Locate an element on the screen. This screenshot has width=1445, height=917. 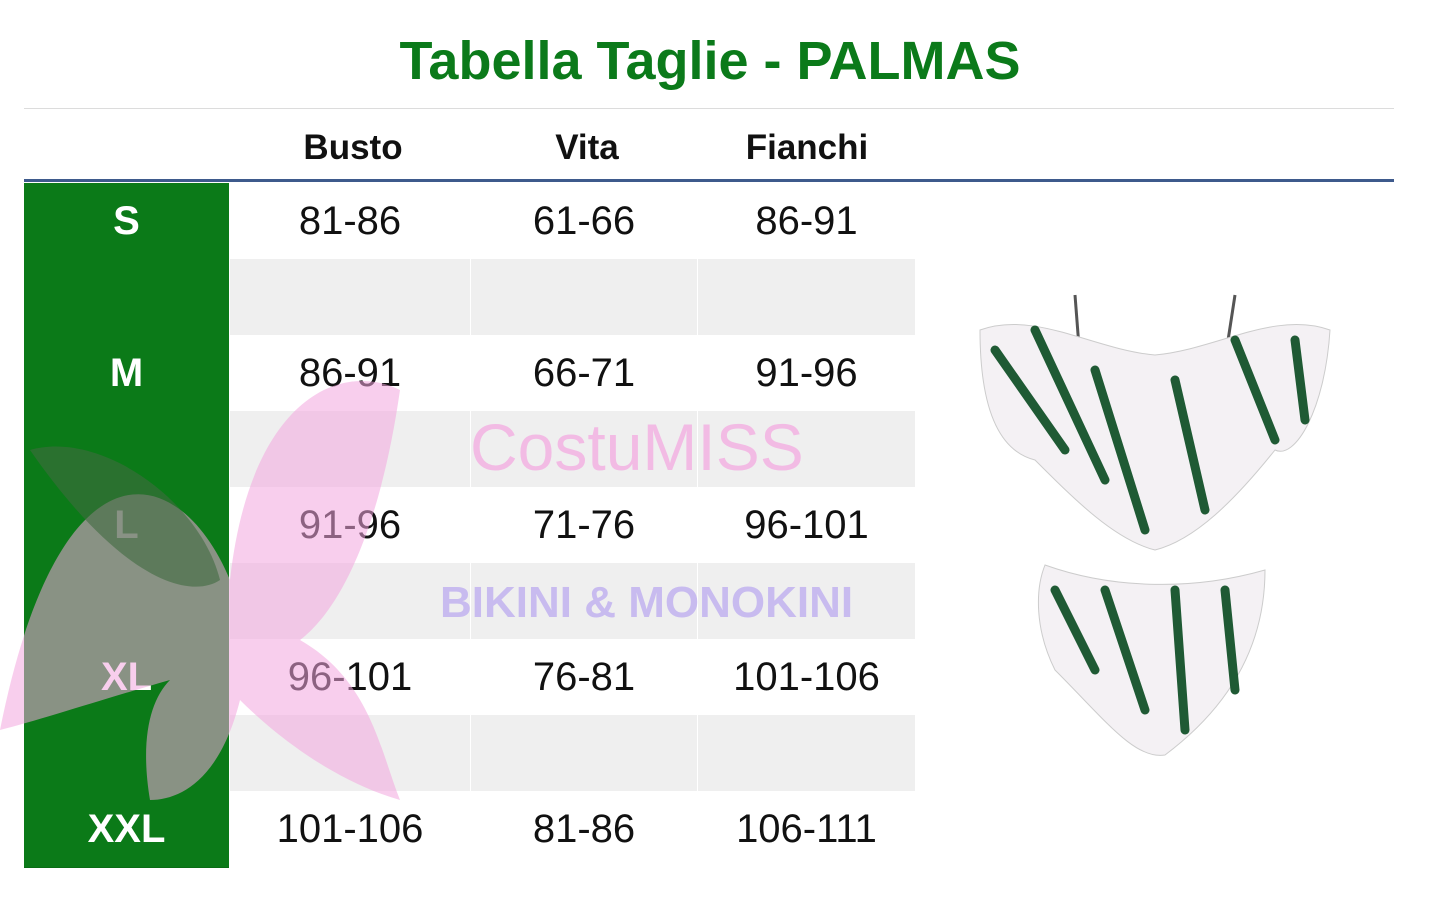
fianchi-value: 86-91 is located at coordinates (806, 220).